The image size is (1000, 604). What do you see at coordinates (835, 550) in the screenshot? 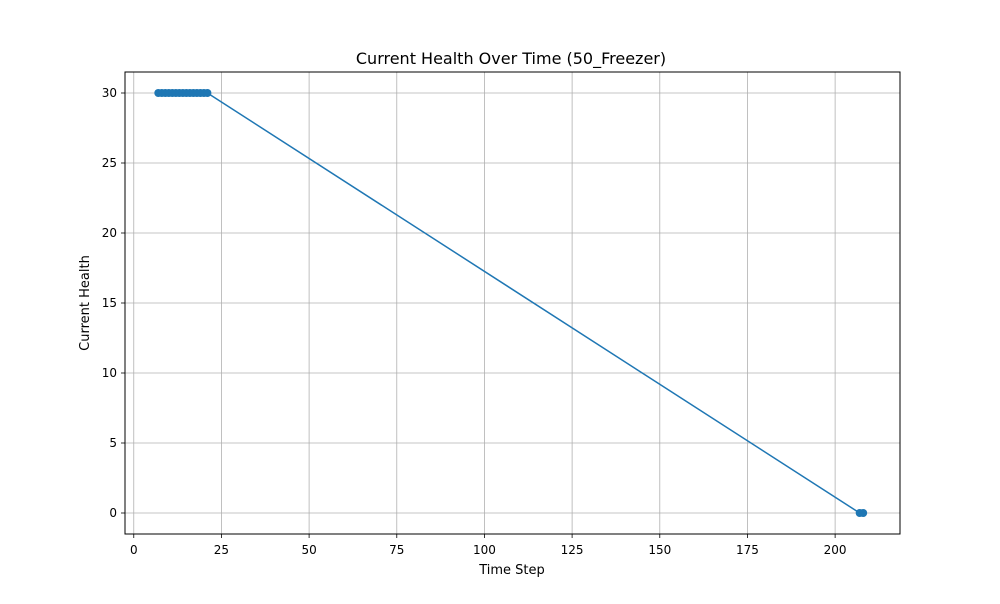
I see `x-tick-label: 200` at bounding box center [835, 550].